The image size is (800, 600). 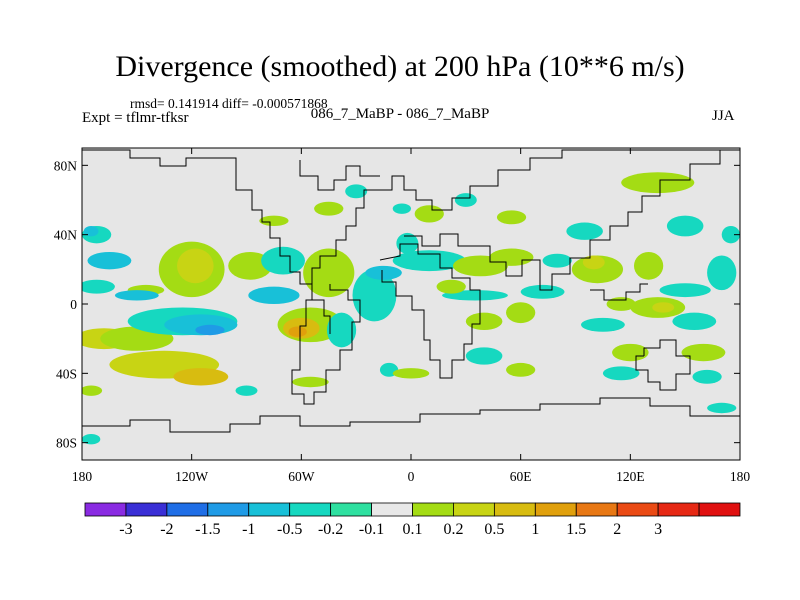 I want to click on colorbar-label-9: 0.5, so click(x=494, y=529).